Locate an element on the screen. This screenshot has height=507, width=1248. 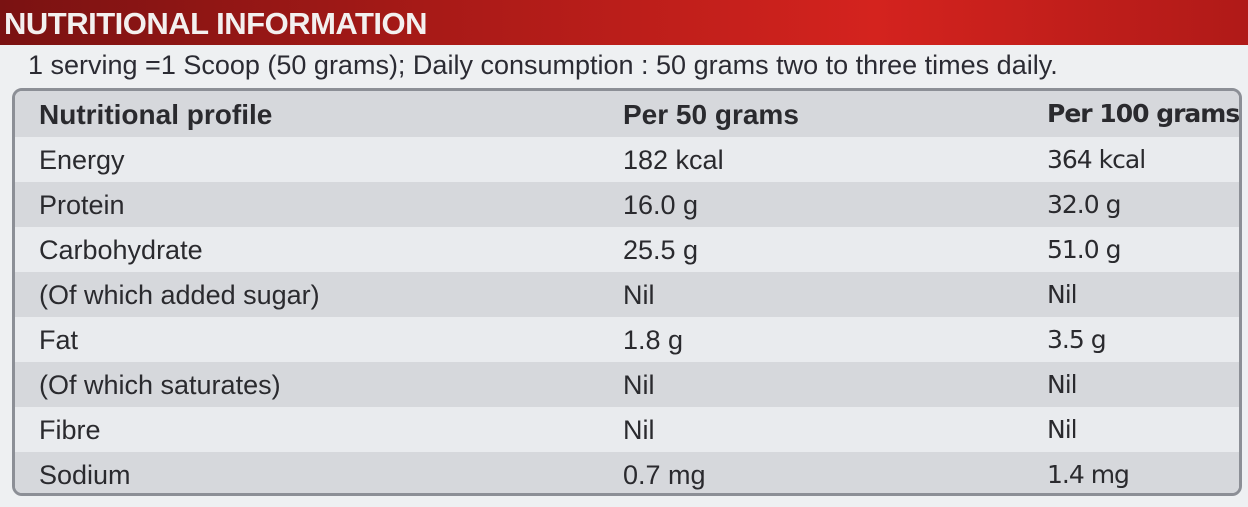
cell: 1.4 mg is located at coordinates (1088, 474).